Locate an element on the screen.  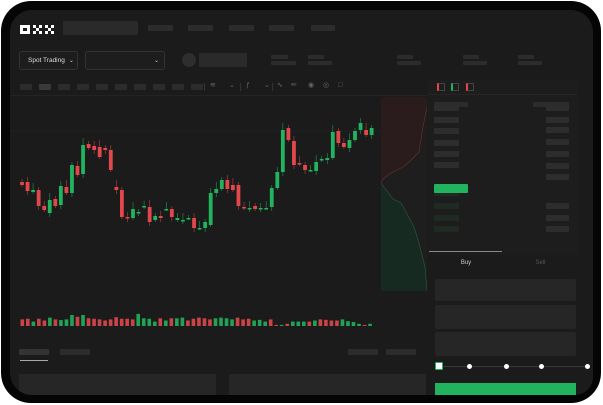
draw-icon: ✏ is located at coordinates (294, 85).